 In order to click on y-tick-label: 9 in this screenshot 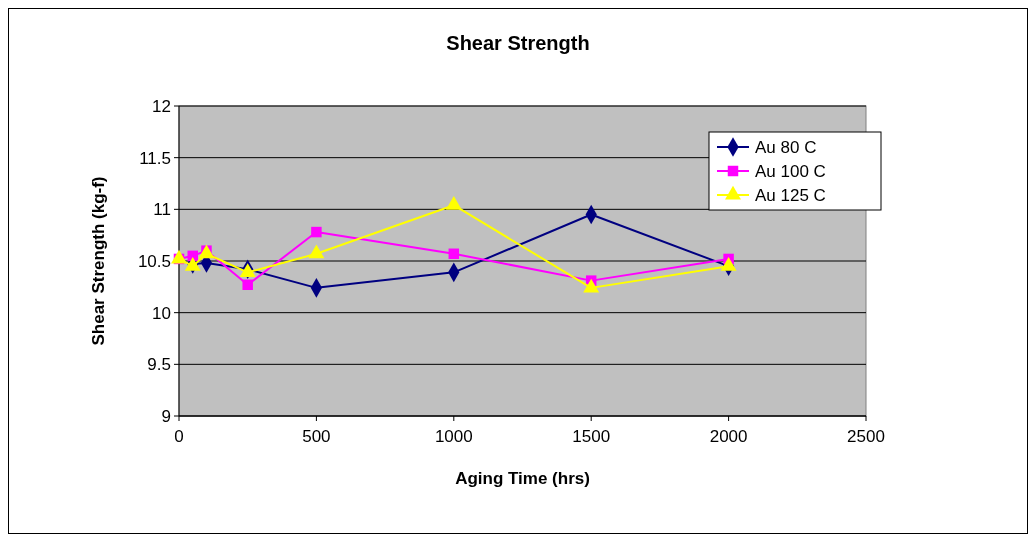, I will do `click(166, 416)`.